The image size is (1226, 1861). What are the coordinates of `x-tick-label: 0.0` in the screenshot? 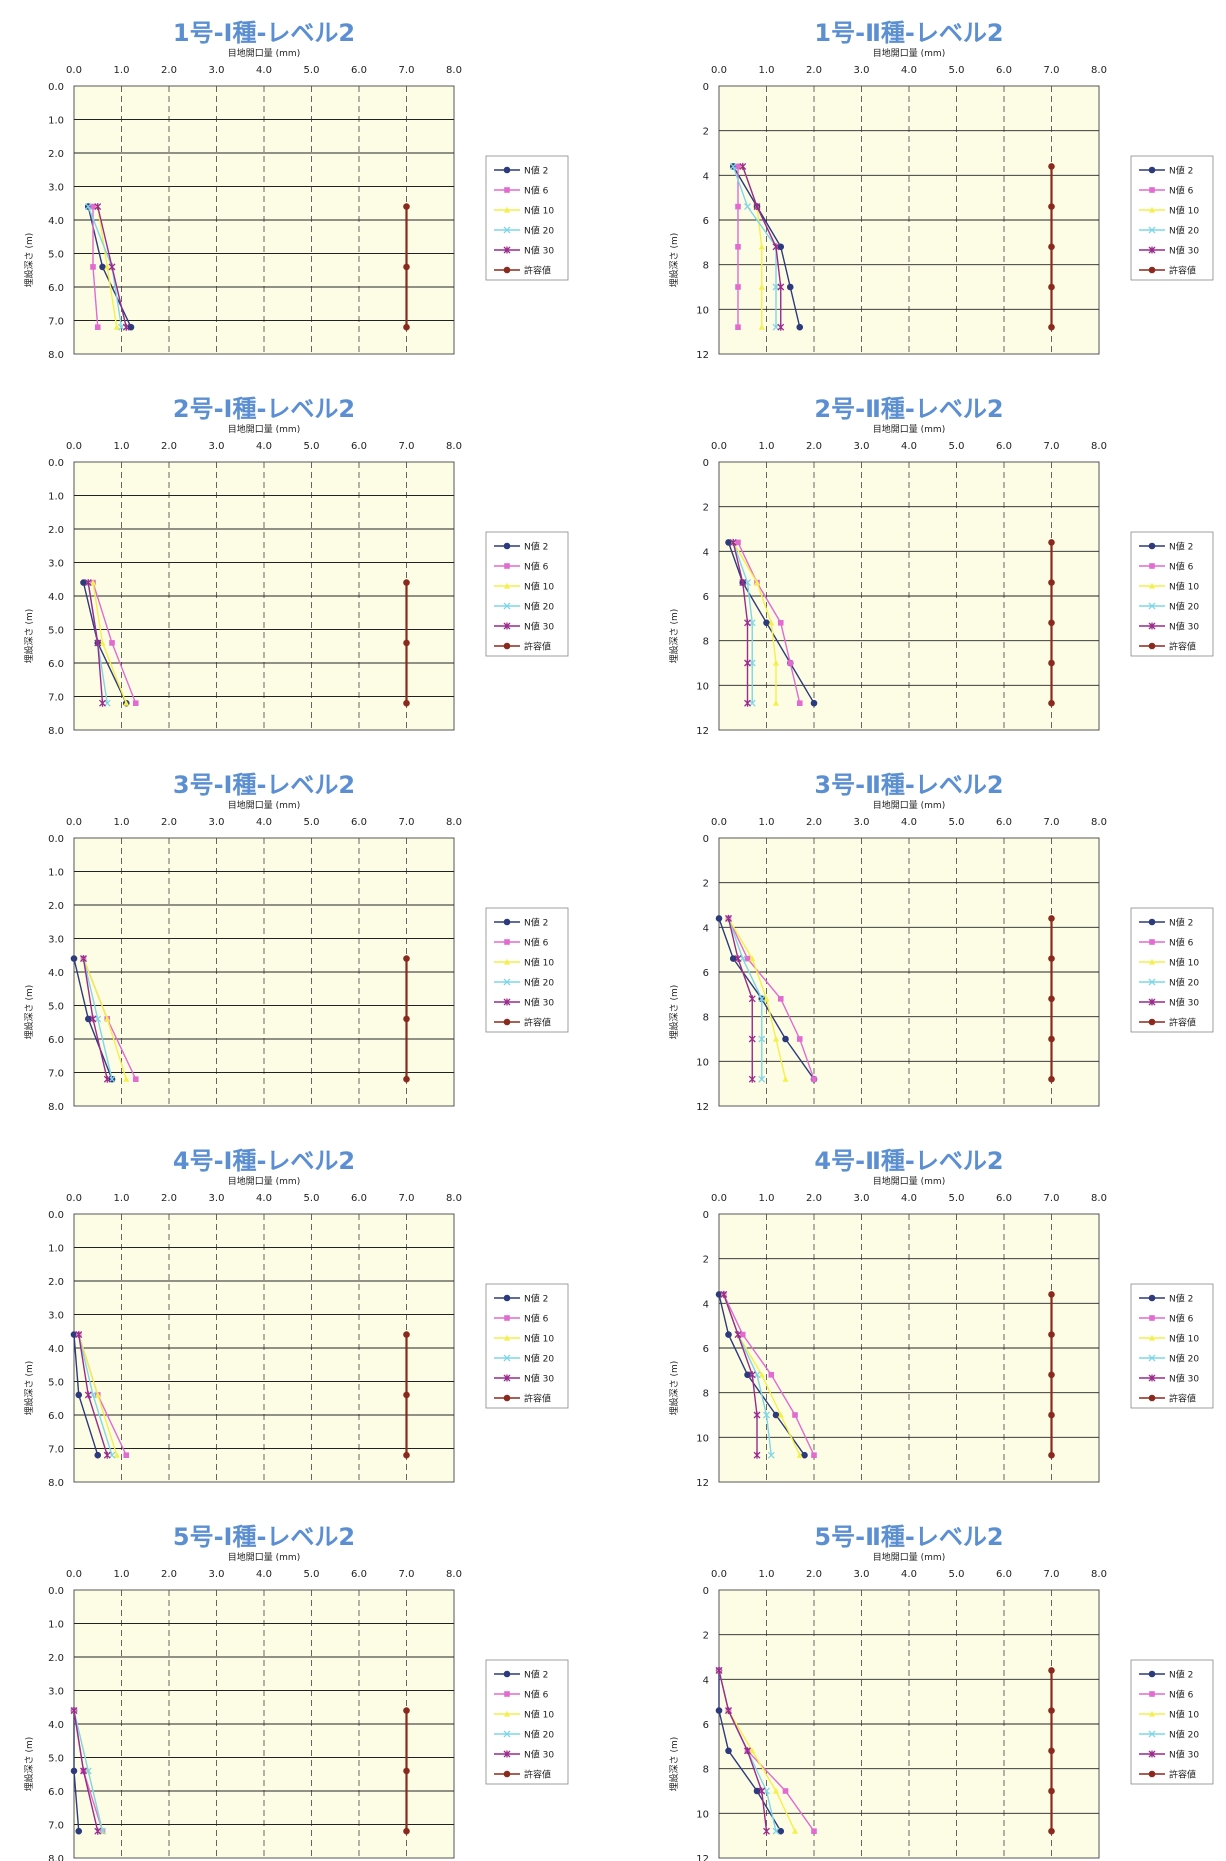 It's located at (74, 822).